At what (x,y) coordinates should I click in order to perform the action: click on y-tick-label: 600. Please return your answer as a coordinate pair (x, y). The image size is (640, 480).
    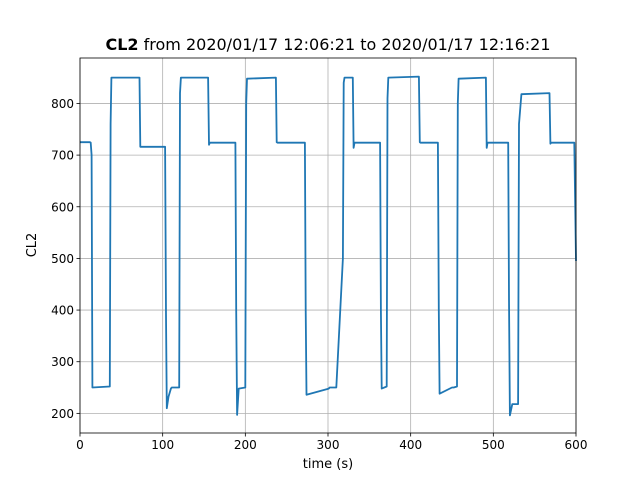
    Looking at the image, I should click on (62, 207).